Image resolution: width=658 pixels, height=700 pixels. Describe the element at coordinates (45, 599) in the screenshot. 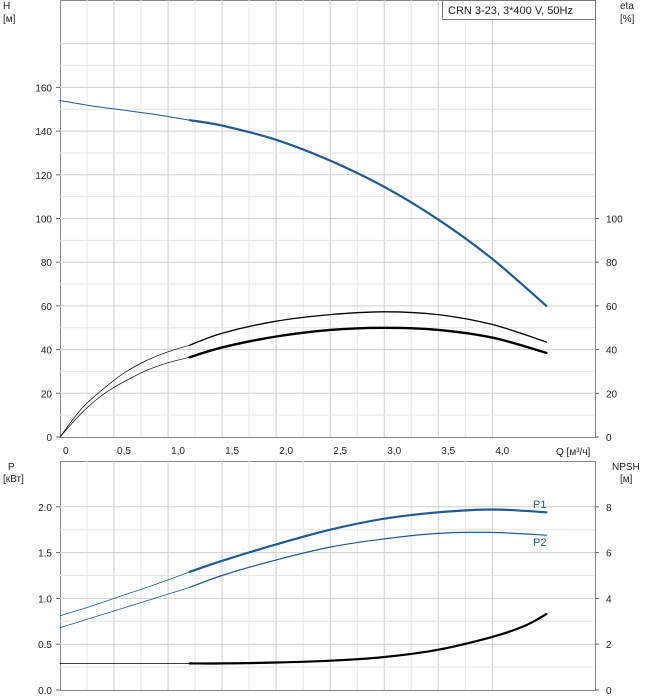

I see `left-tick-label: 1.0` at that location.